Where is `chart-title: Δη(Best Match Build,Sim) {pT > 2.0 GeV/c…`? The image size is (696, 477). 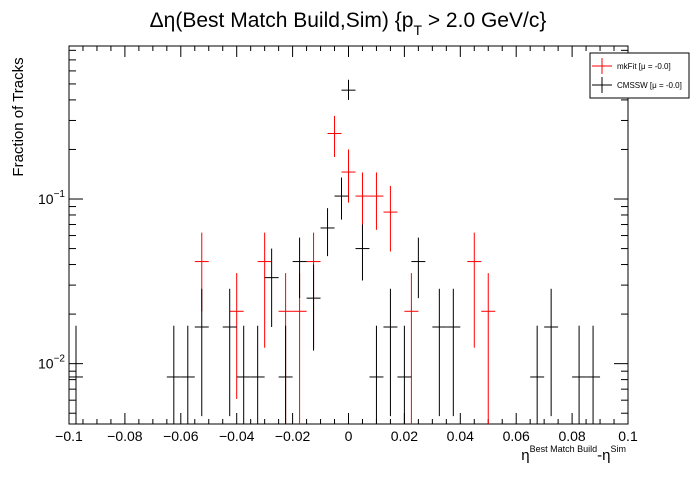 chart-title: Δη(Best Match Build,Sim) {pT > 2.0 GeV/c… is located at coordinates (348, 23).